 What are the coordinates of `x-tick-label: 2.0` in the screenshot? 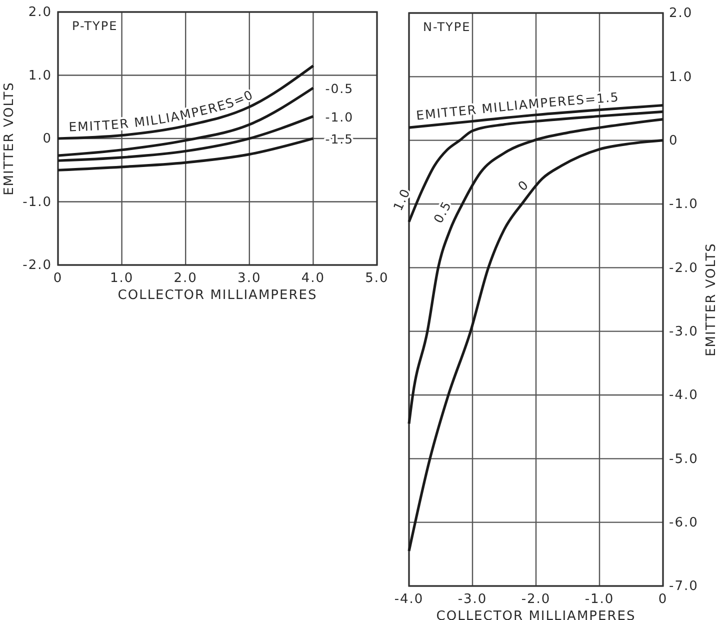 It's located at (186, 278).